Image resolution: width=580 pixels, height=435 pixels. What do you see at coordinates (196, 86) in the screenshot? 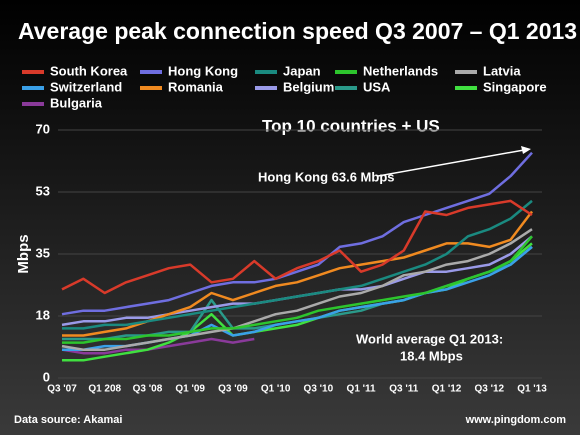
I see `legend-label: Romania` at bounding box center [196, 86].